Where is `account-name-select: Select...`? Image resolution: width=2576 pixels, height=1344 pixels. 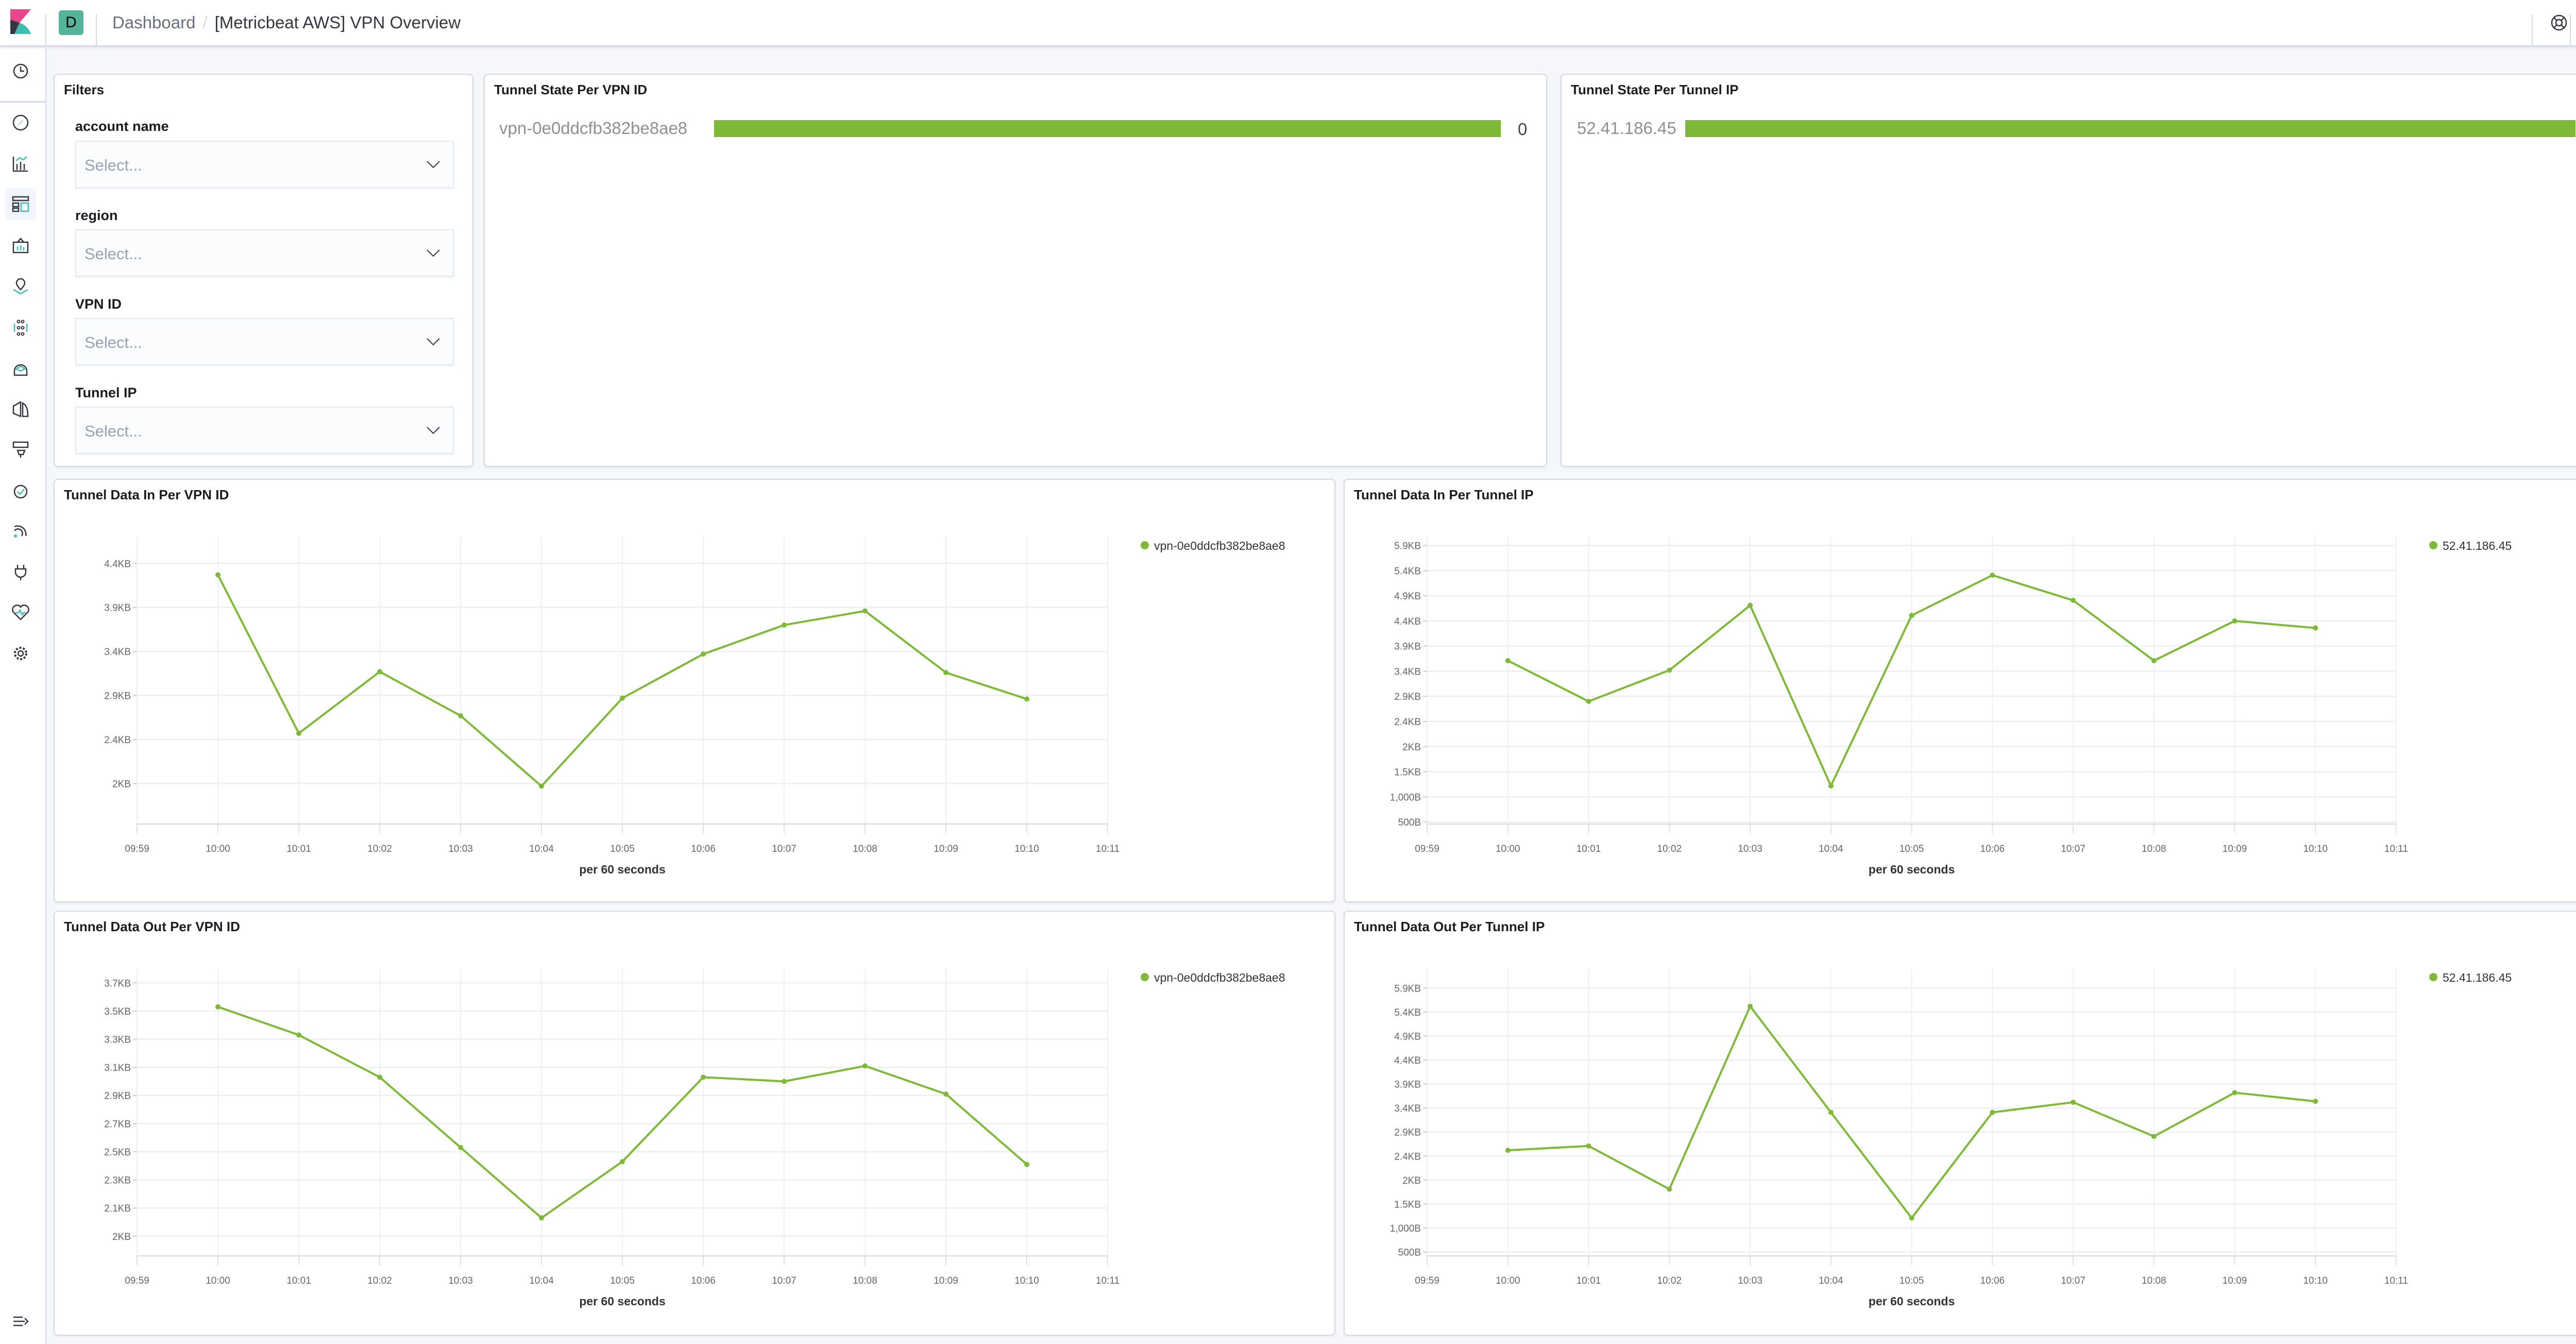
account-name-select: Select... is located at coordinates (264, 164).